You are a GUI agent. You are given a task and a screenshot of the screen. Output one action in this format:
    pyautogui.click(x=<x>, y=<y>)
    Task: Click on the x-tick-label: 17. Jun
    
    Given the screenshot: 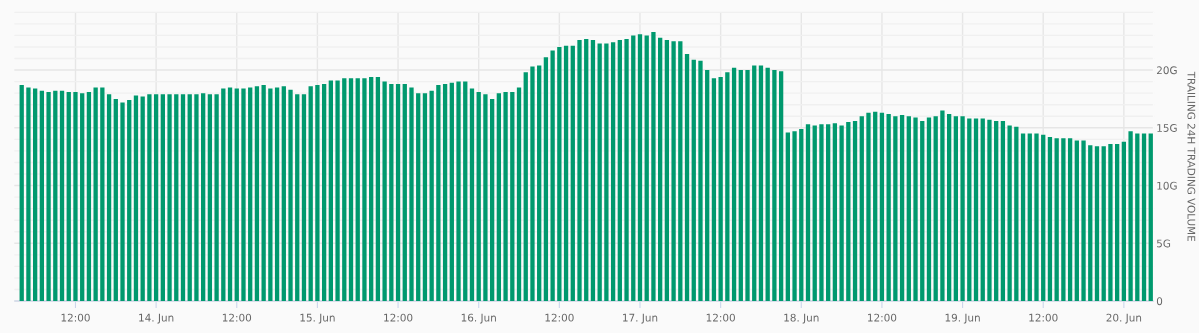 What is the action you would take?
    pyautogui.click(x=640, y=318)
    